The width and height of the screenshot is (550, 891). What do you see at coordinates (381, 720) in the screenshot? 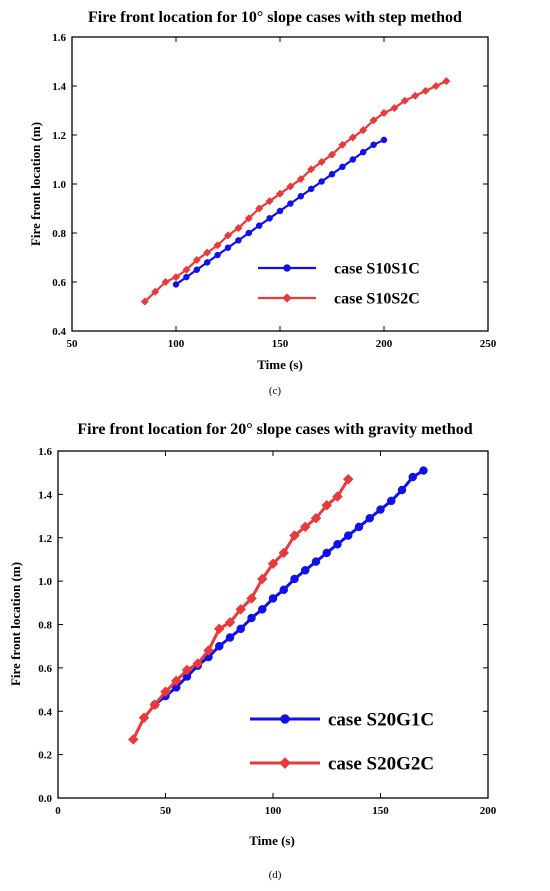
I see `legend-label: case S20G1C` at bounding box center [381, 720].